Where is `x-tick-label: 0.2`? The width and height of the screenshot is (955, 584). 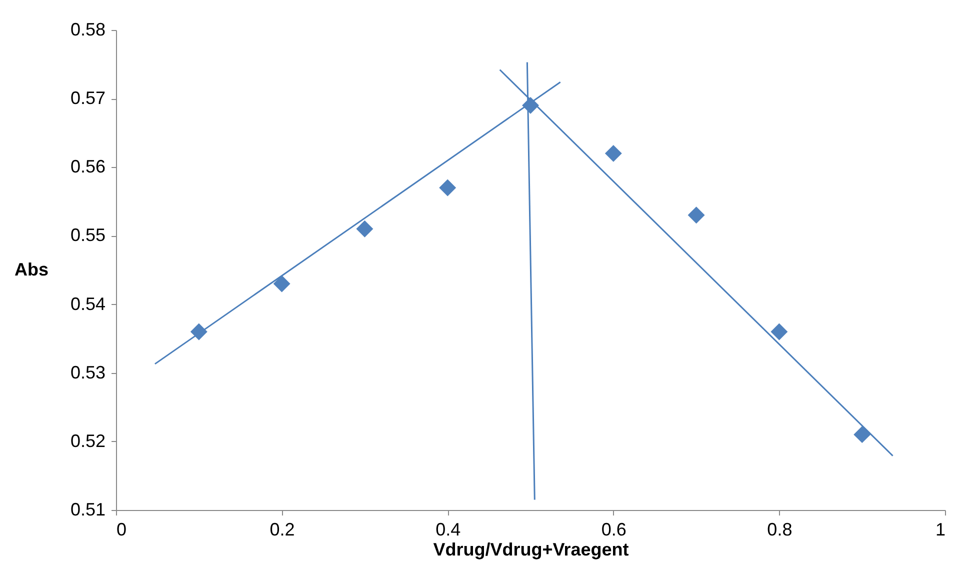
x-tick-label: 0.2 is located at coordinates (282, 530).